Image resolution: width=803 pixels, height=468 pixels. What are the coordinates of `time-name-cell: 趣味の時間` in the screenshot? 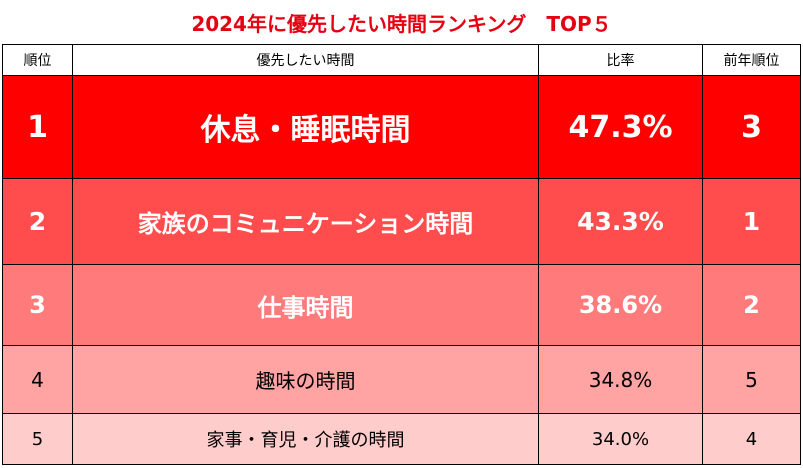 It's located at (305, 379).